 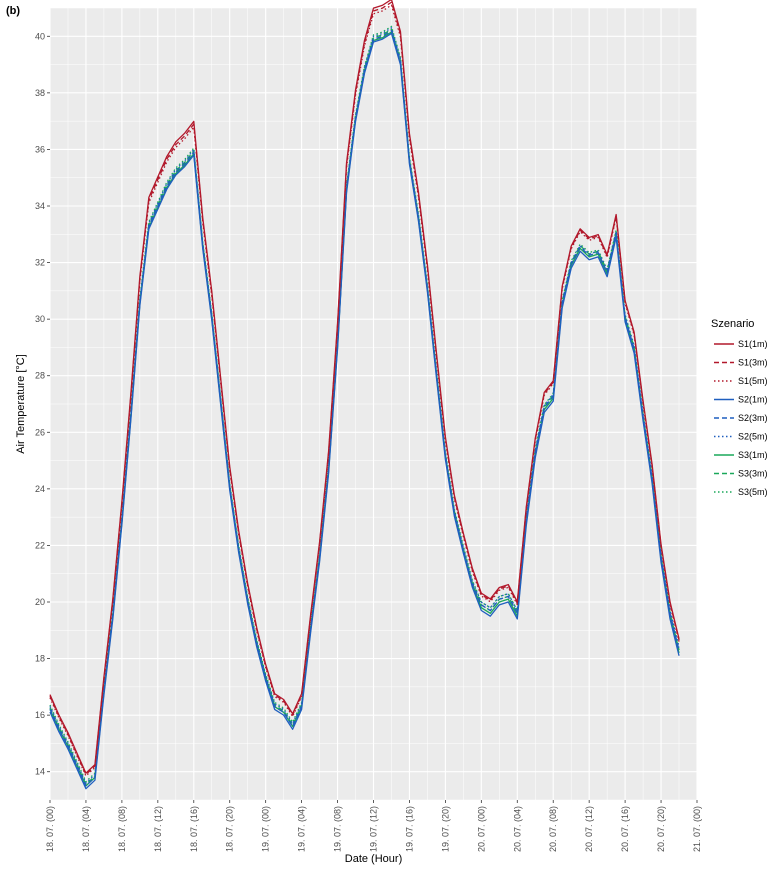 I want to click on legend-label-S1(3m): S1(3m), so click(x=753, y=363).